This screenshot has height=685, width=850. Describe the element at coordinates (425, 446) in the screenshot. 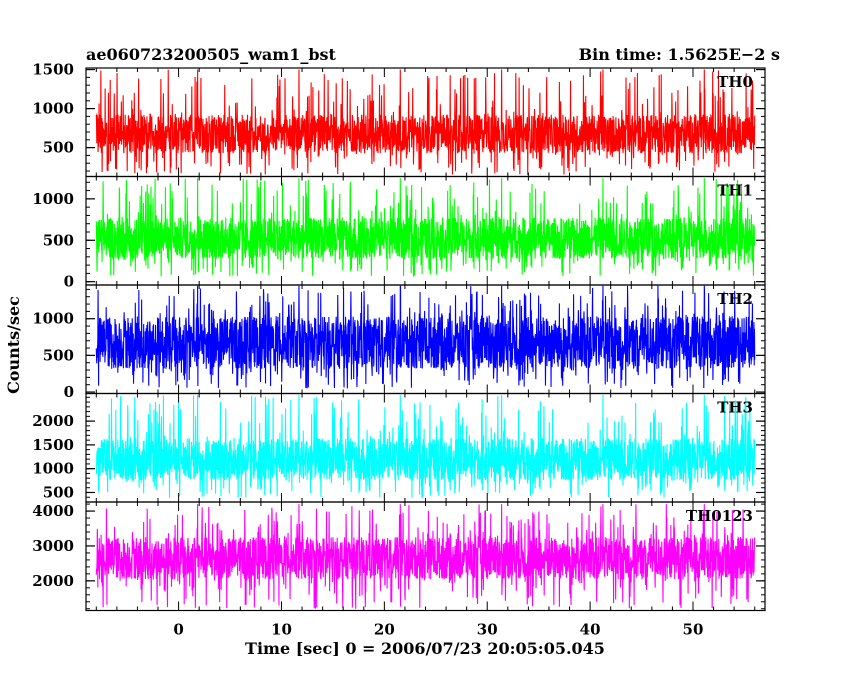

I see `series-line-th3` at that location.